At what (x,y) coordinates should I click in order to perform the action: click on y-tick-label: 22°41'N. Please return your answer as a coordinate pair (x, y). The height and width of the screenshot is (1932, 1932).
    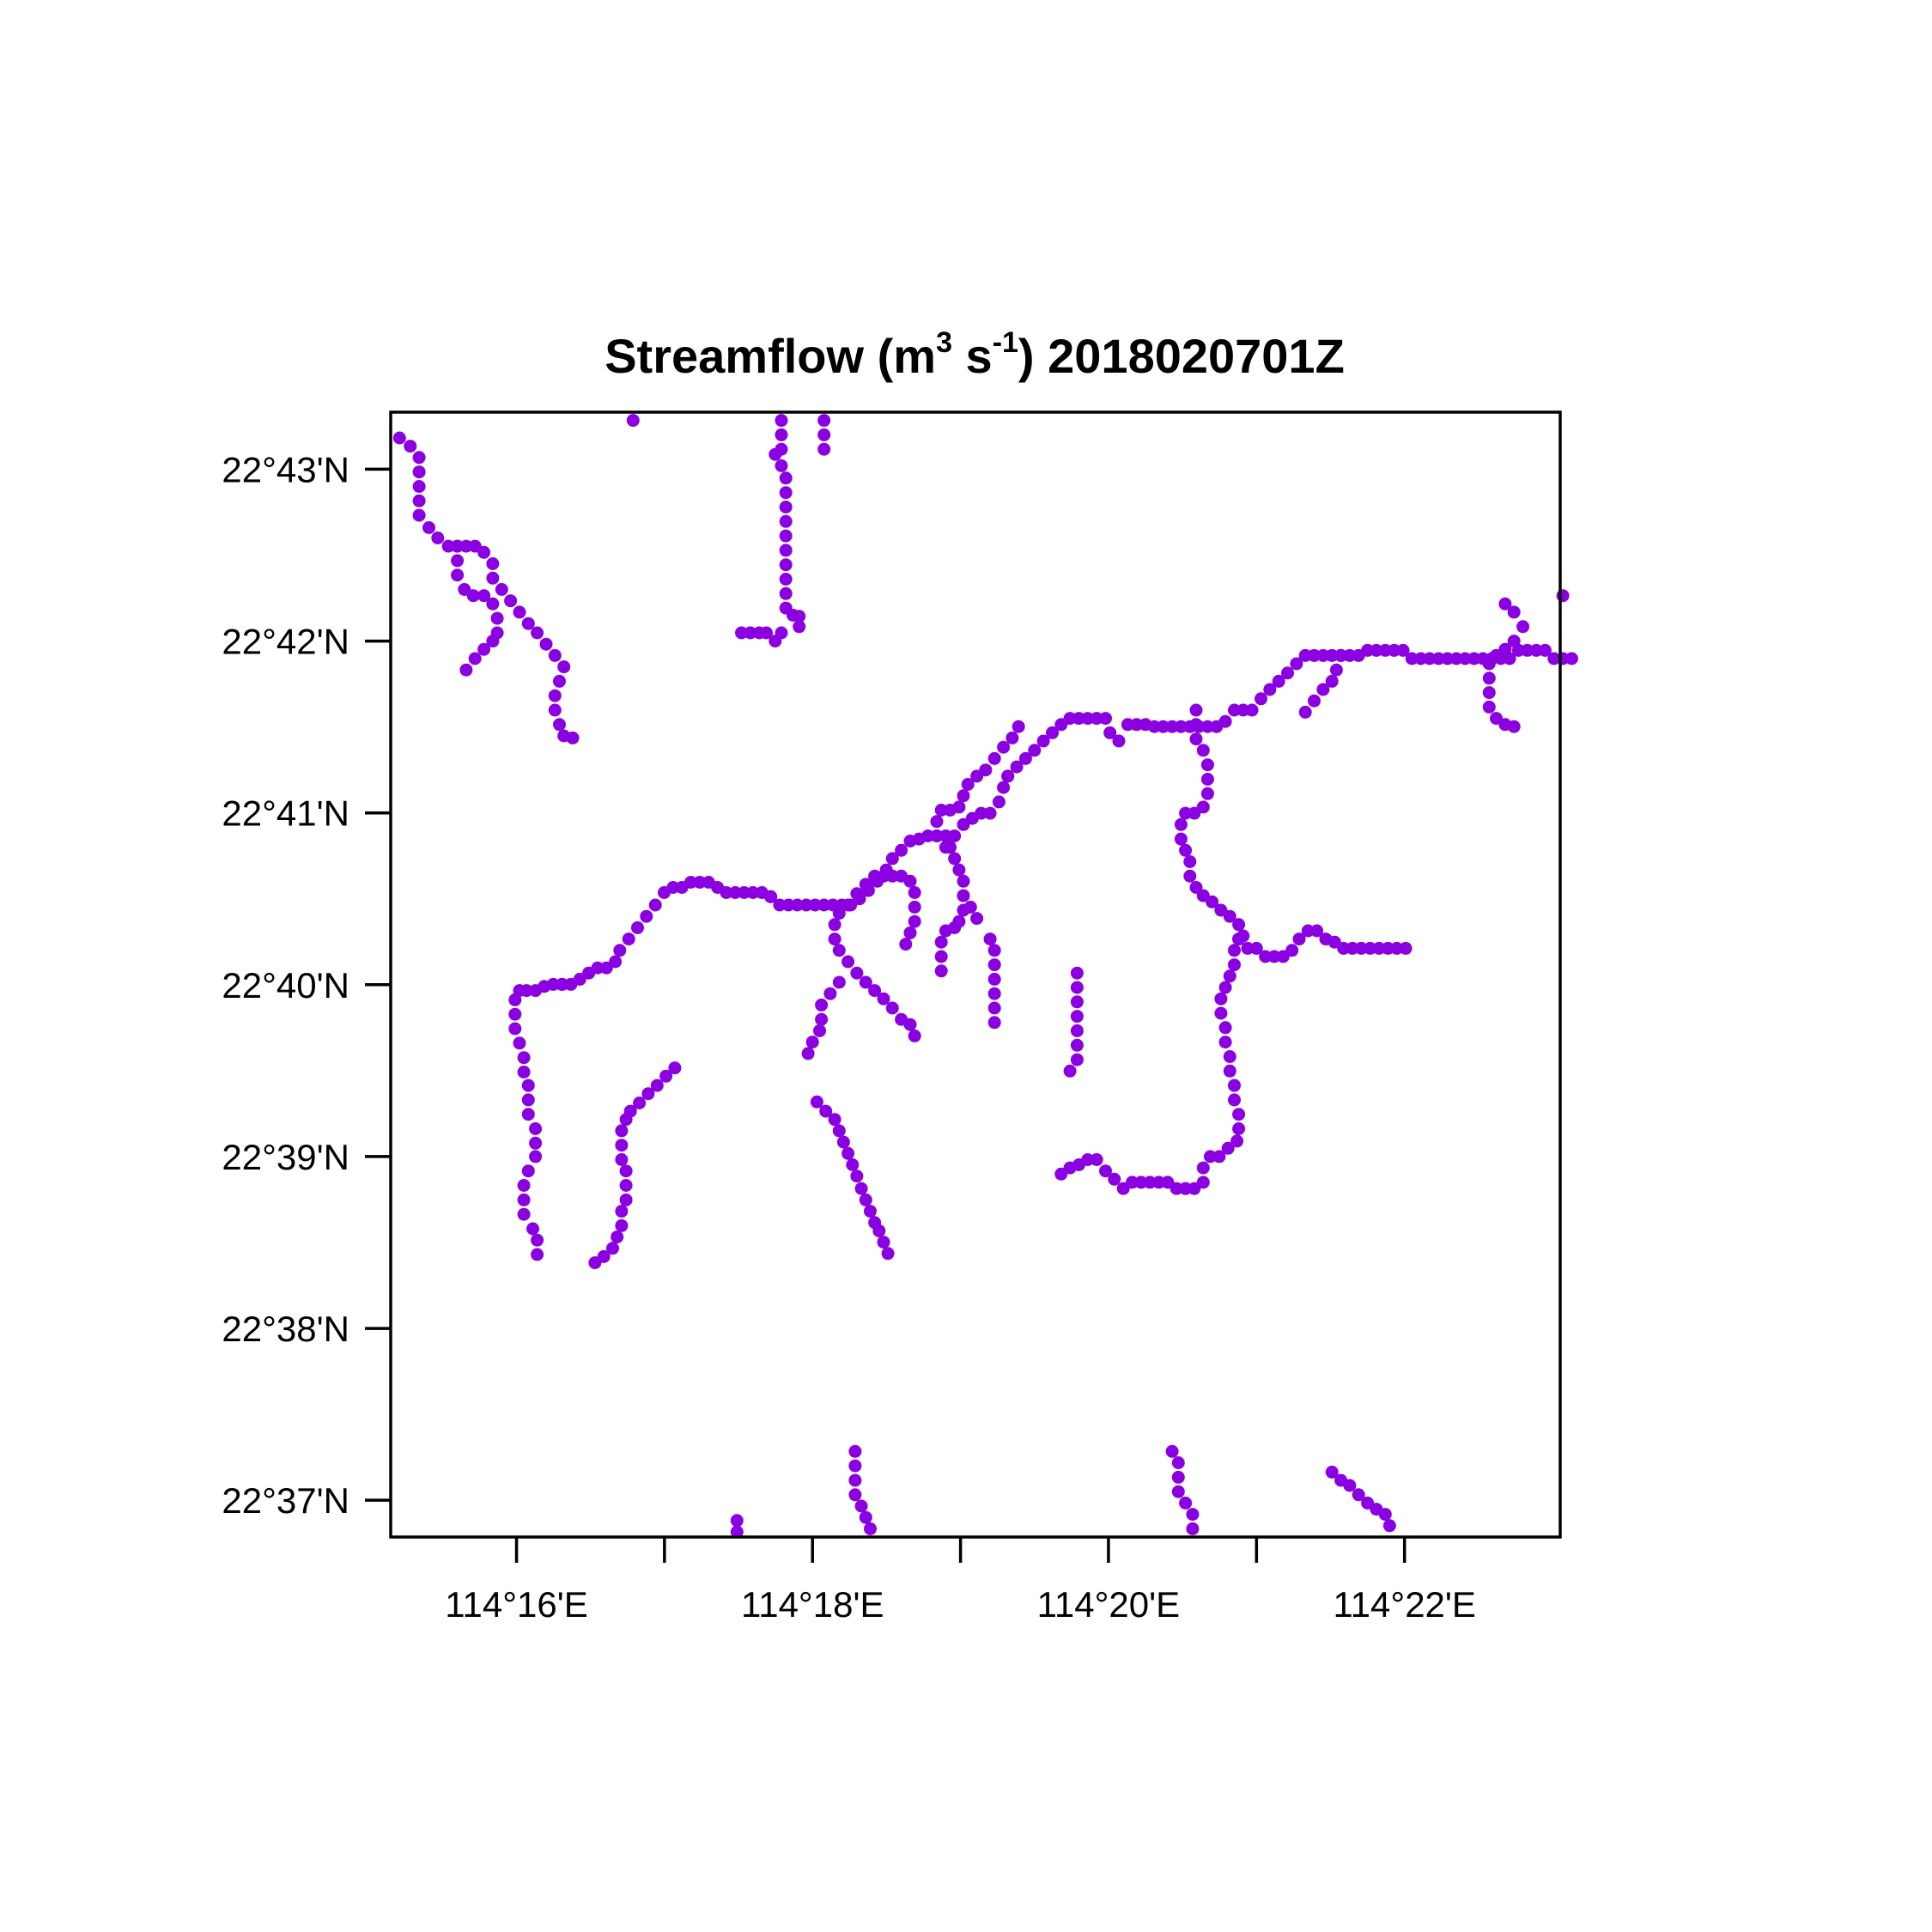
    Looking at the image, I should click on (285, 813).